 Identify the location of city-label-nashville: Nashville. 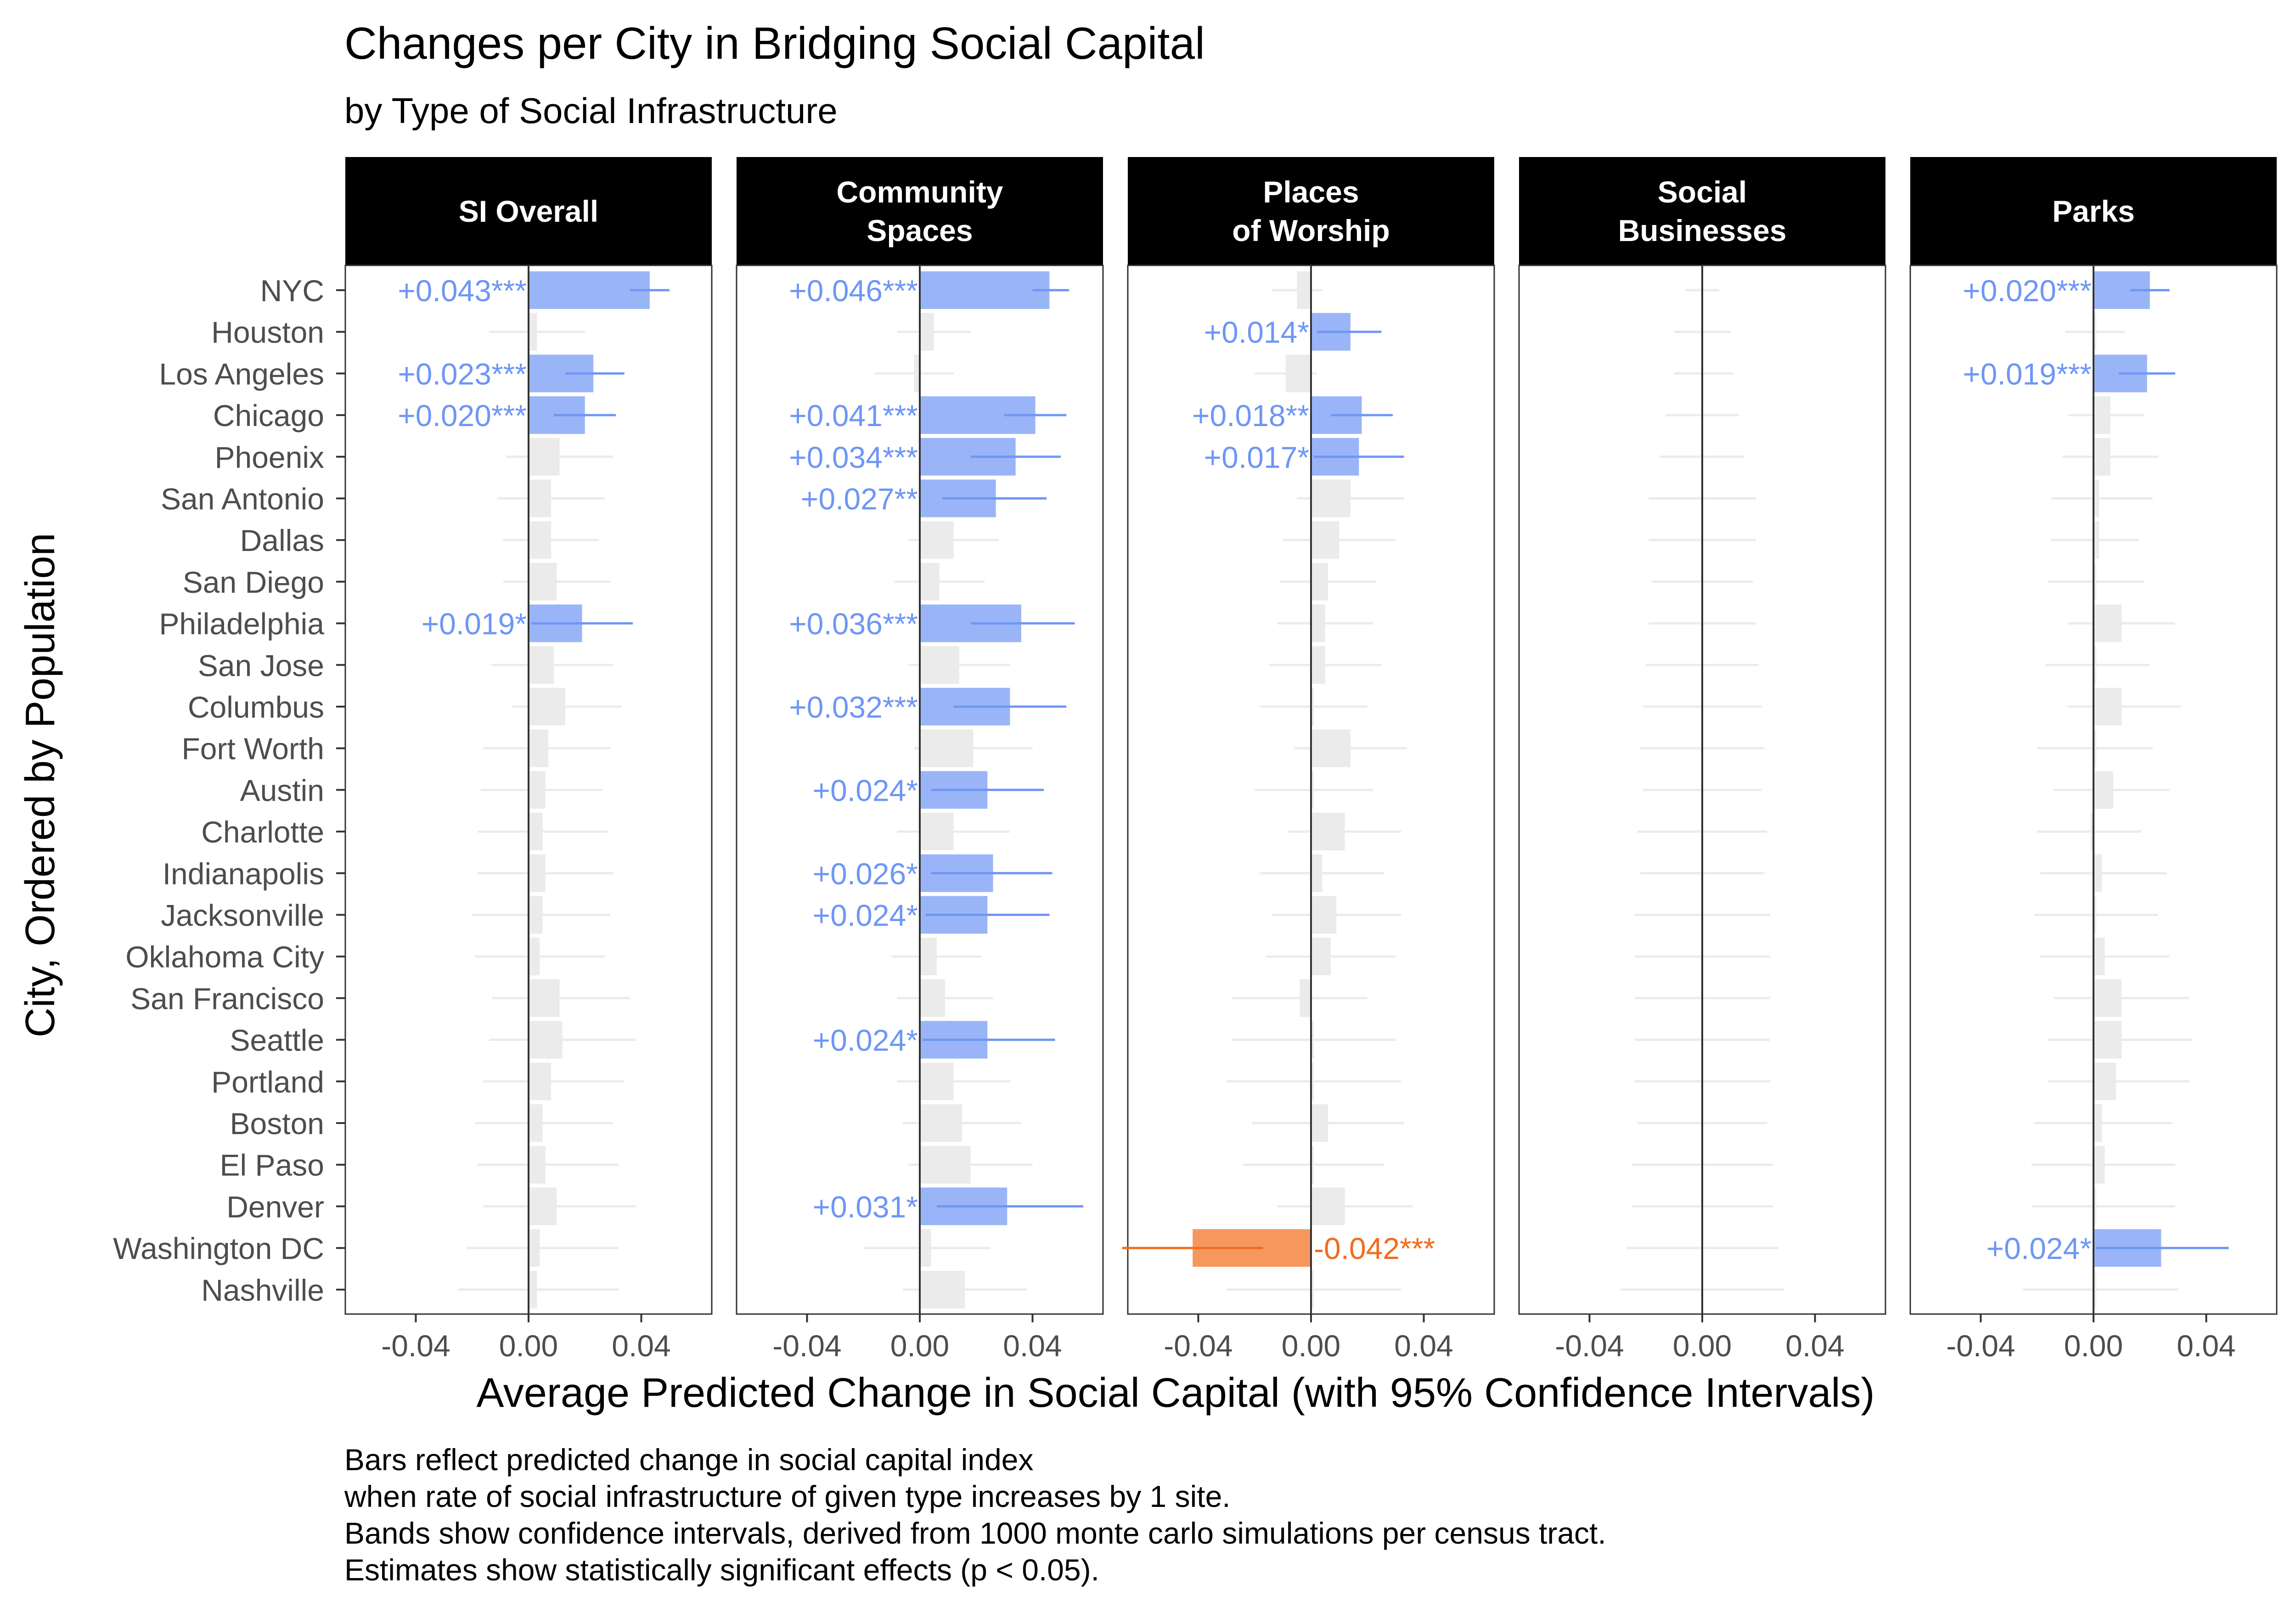
(262, 1290).